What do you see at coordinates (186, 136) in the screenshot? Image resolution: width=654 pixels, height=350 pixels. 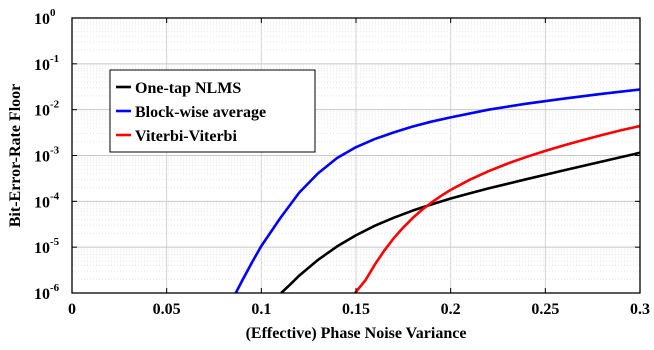 I see `legend-label: Viterbi-Viterbi` at bounding box center [186, 136].